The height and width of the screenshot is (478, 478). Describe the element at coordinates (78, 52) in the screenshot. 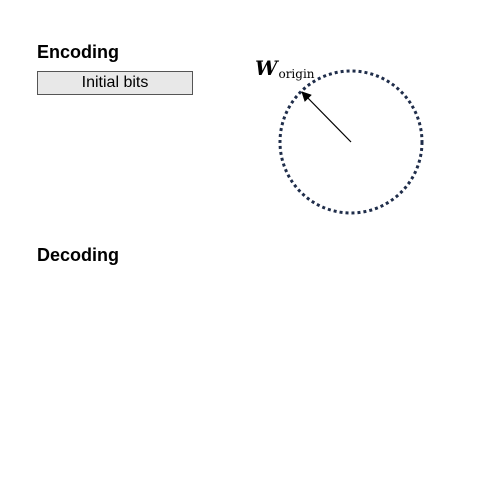

I see `encoding-heading: Encoding` at that location.